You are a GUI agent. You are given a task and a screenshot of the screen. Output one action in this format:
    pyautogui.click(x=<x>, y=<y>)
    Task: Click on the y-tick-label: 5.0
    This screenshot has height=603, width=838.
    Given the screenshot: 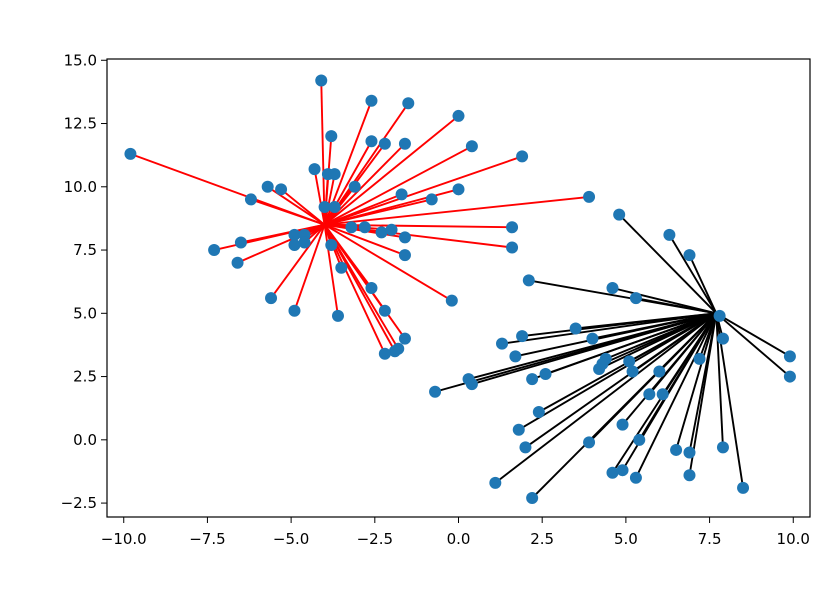 What is the action you would take?
    pyautogui.click(x=85, y=313)
    